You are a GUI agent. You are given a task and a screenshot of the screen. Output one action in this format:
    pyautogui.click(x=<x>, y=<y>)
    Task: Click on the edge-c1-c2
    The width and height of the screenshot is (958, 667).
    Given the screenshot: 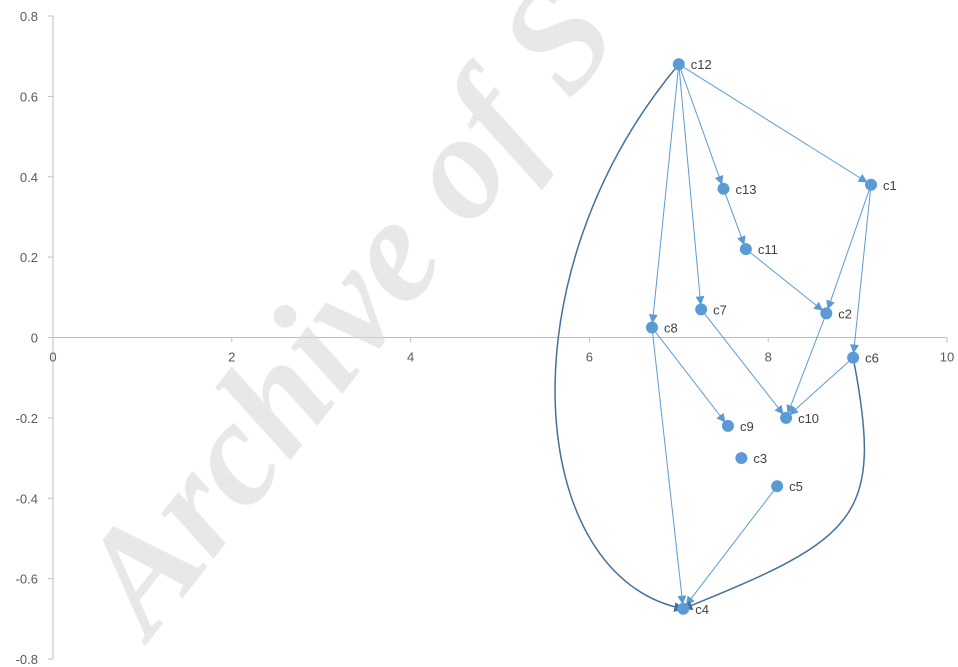 What is the action you would take?
    pyautogui.click(x=849, y=247)
    